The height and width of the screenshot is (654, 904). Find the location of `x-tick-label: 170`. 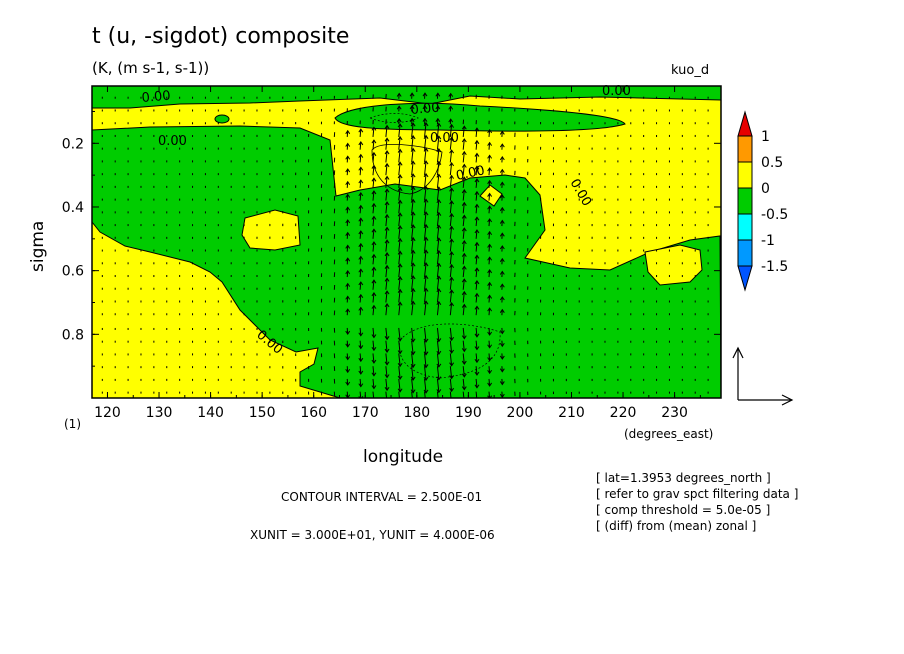

x-tick-label: 170 is located at coordinates (365, 413).